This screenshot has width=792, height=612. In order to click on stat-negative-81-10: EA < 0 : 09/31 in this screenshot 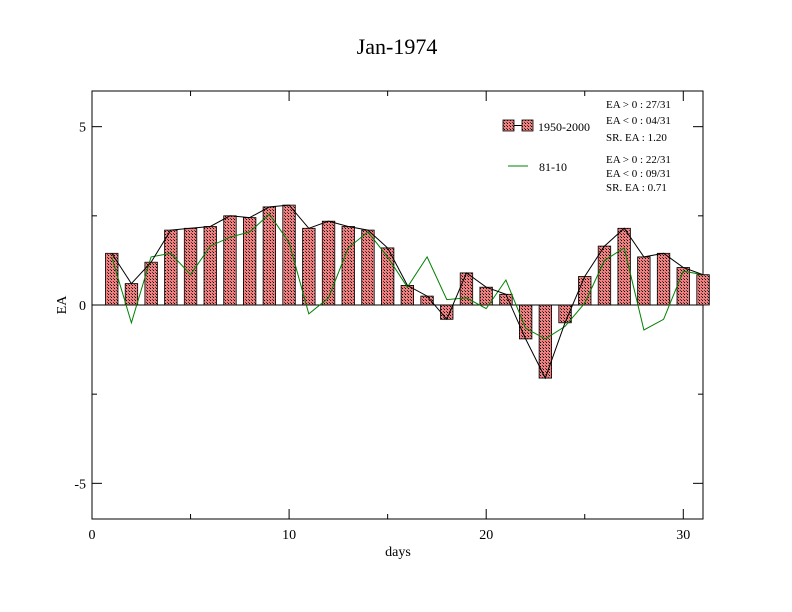, I will do `click(638, 174)`.